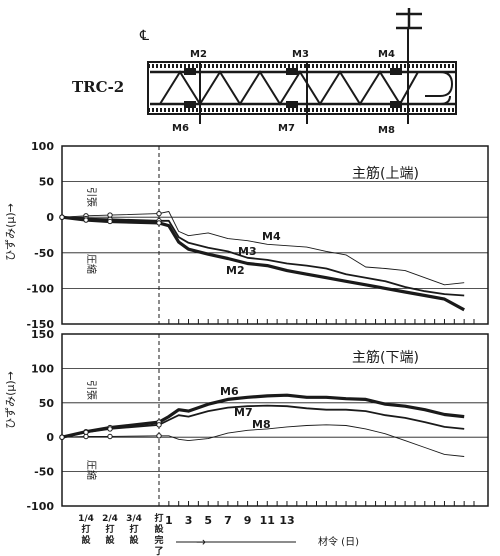 This screenshot has width=500, height=556. What do you see at coordinates (98, 87) in the screenshot?
I see `specimen-label: TRC-2` at bounding box center [98, 87].